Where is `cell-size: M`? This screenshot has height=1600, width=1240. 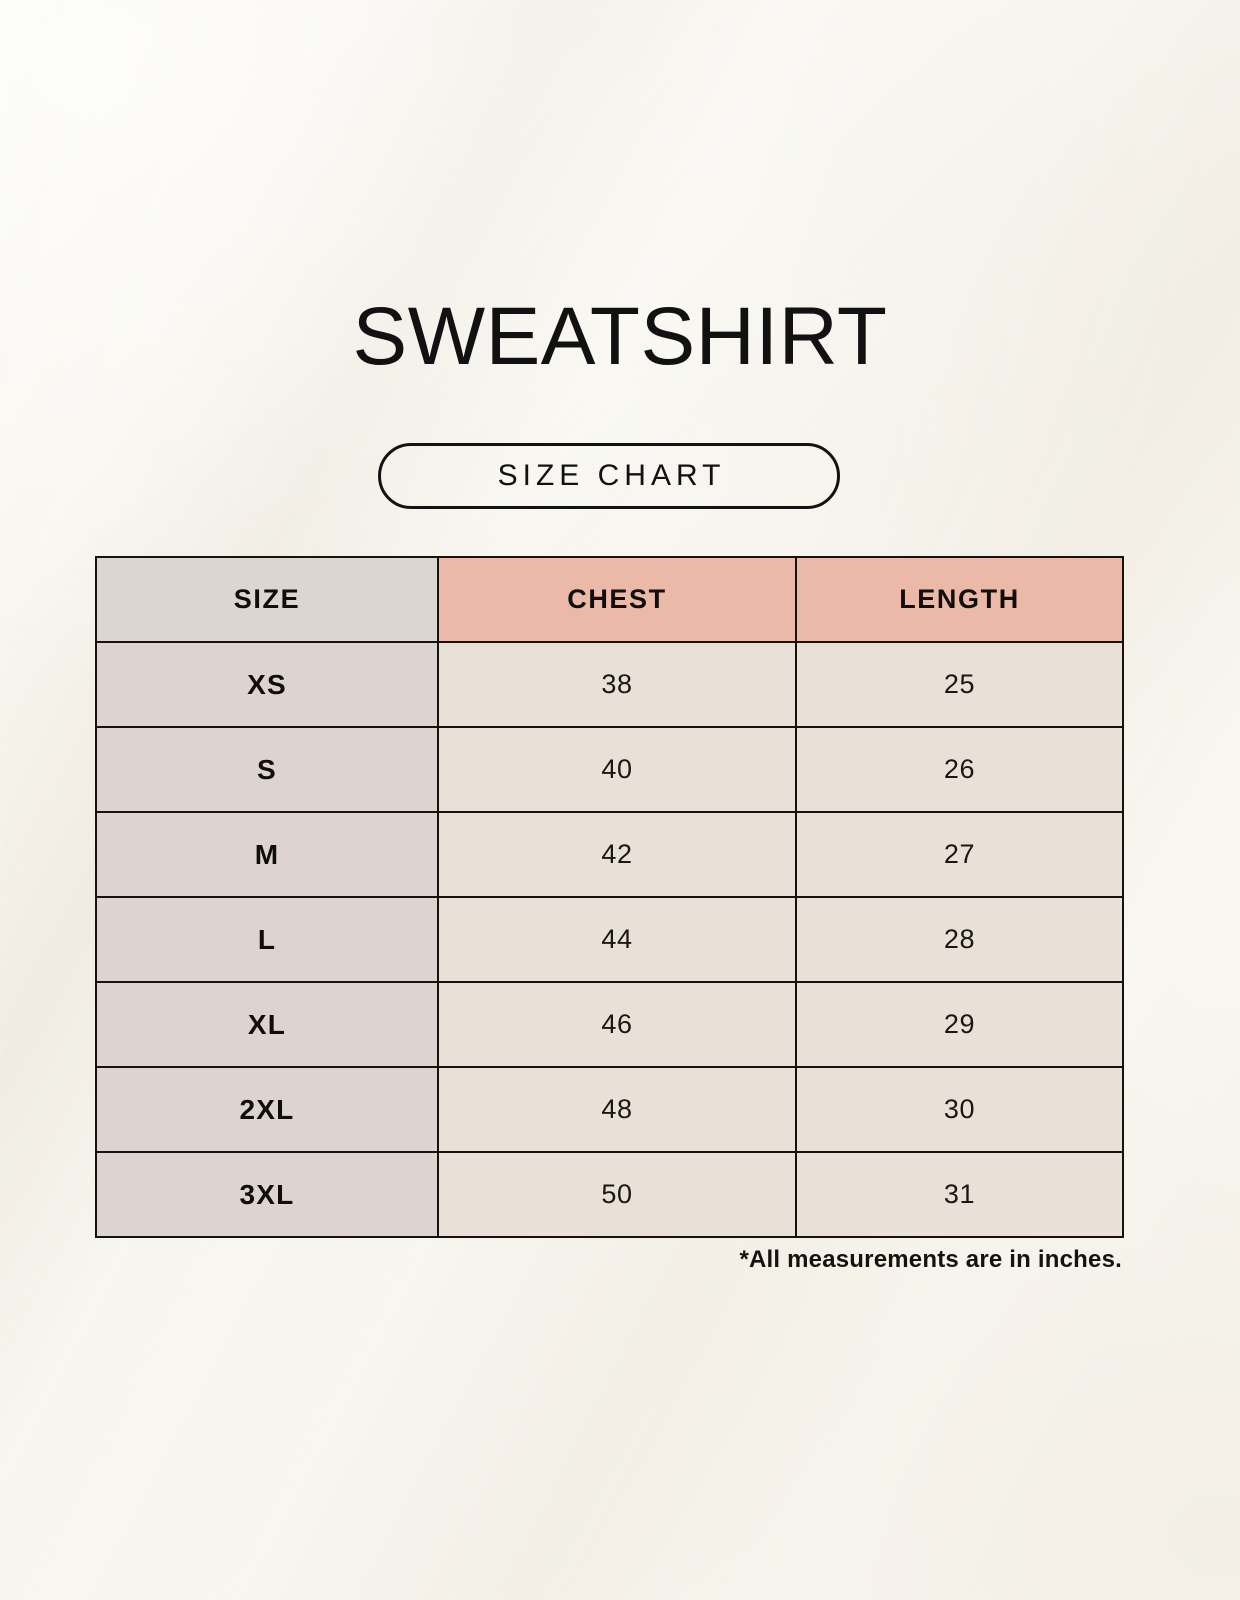 cell-size: M is located at coordinates (267, 854).